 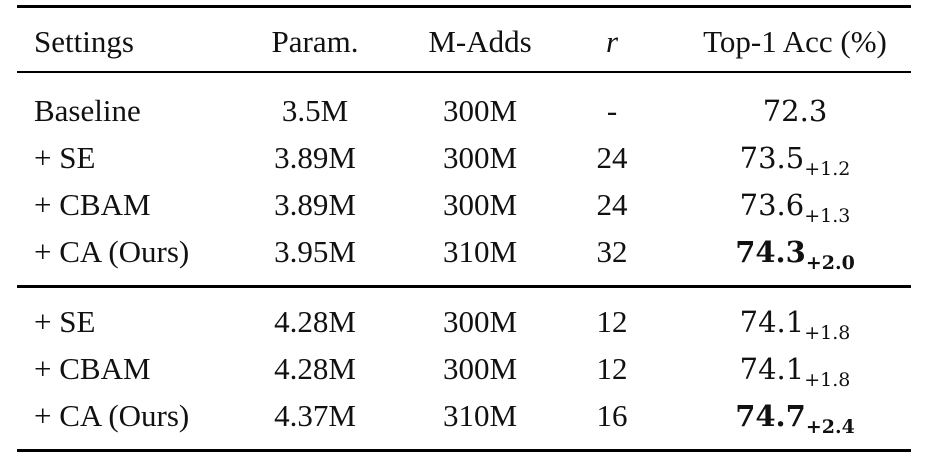 I want to click on bottom-rule, so click(x=464, y=450).